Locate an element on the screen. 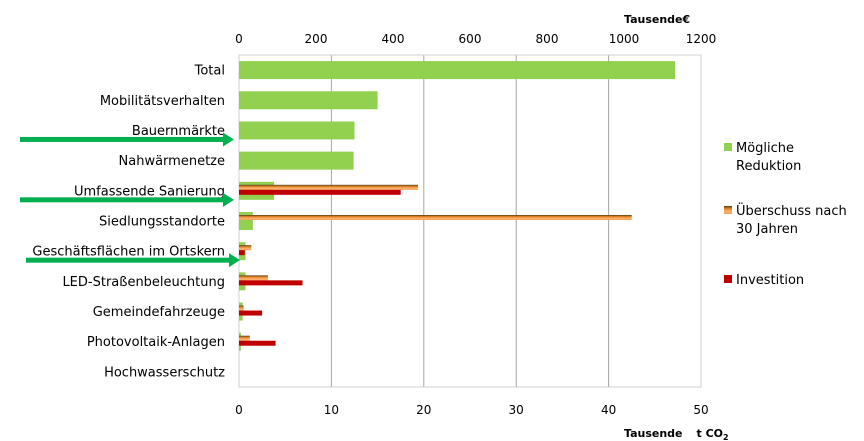 The width and height of the screenshot is (864, 441). category-label: Hochwasserschutz is located at coordinates (164, 372).